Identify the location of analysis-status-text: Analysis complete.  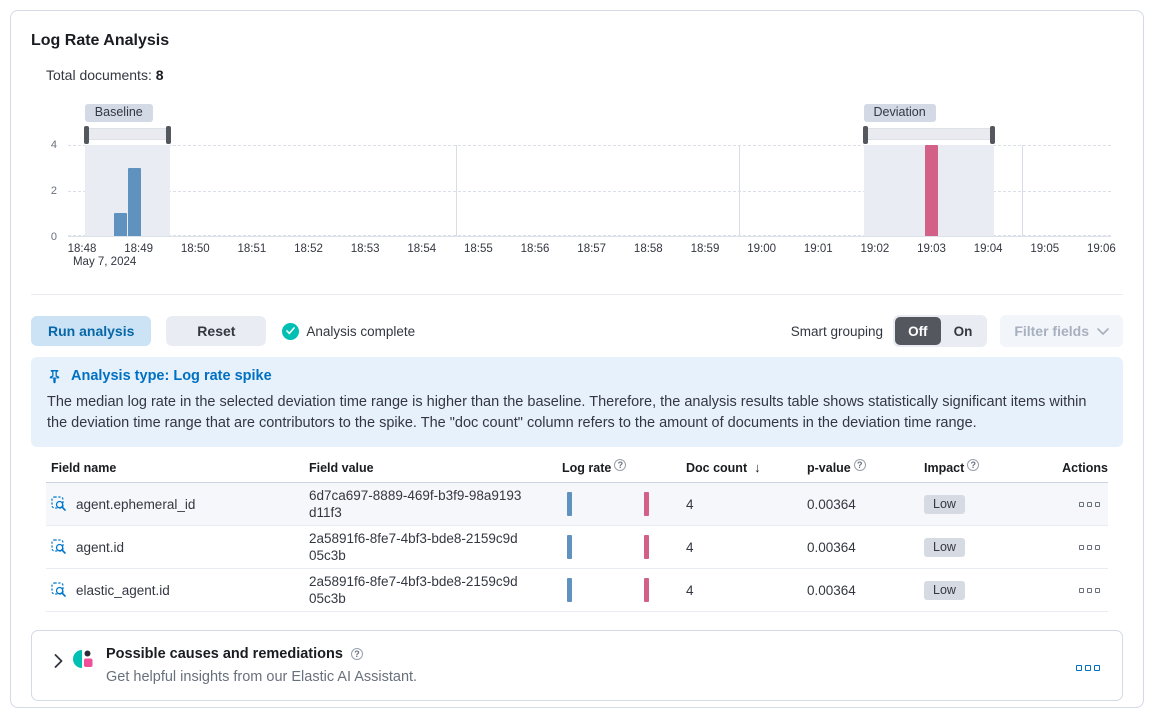
(361, 331).